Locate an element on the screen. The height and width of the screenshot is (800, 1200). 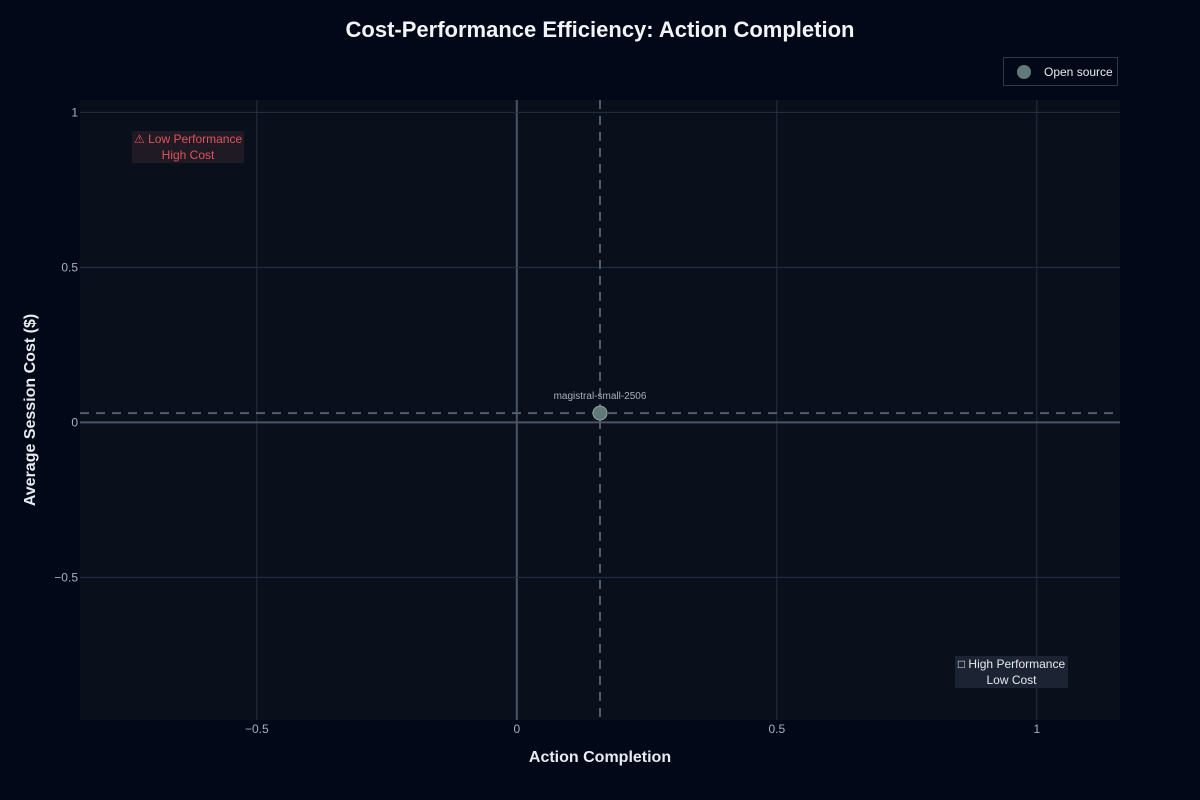
data-point-label: magistral-small-2506 is located at coordinates (600, 396).